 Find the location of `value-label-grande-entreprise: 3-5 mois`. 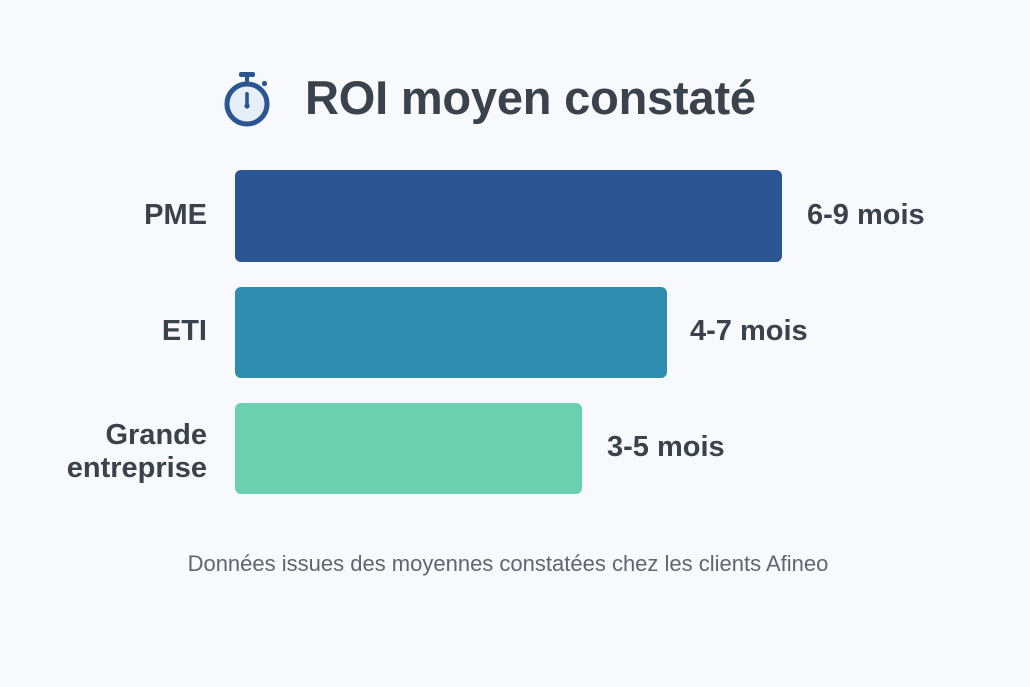

value-label-grande-entreprise: 3-5 mois is located at coordinates (666, 447).